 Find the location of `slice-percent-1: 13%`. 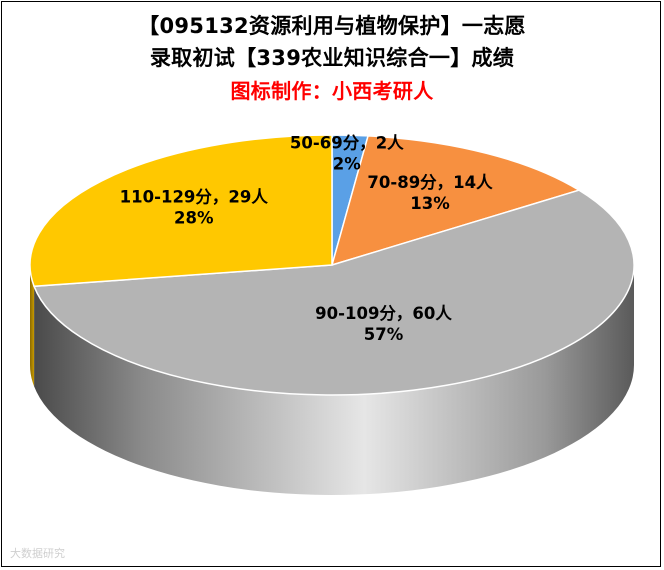

slice-percent-1: 13% is located at coordinates (430, 203).